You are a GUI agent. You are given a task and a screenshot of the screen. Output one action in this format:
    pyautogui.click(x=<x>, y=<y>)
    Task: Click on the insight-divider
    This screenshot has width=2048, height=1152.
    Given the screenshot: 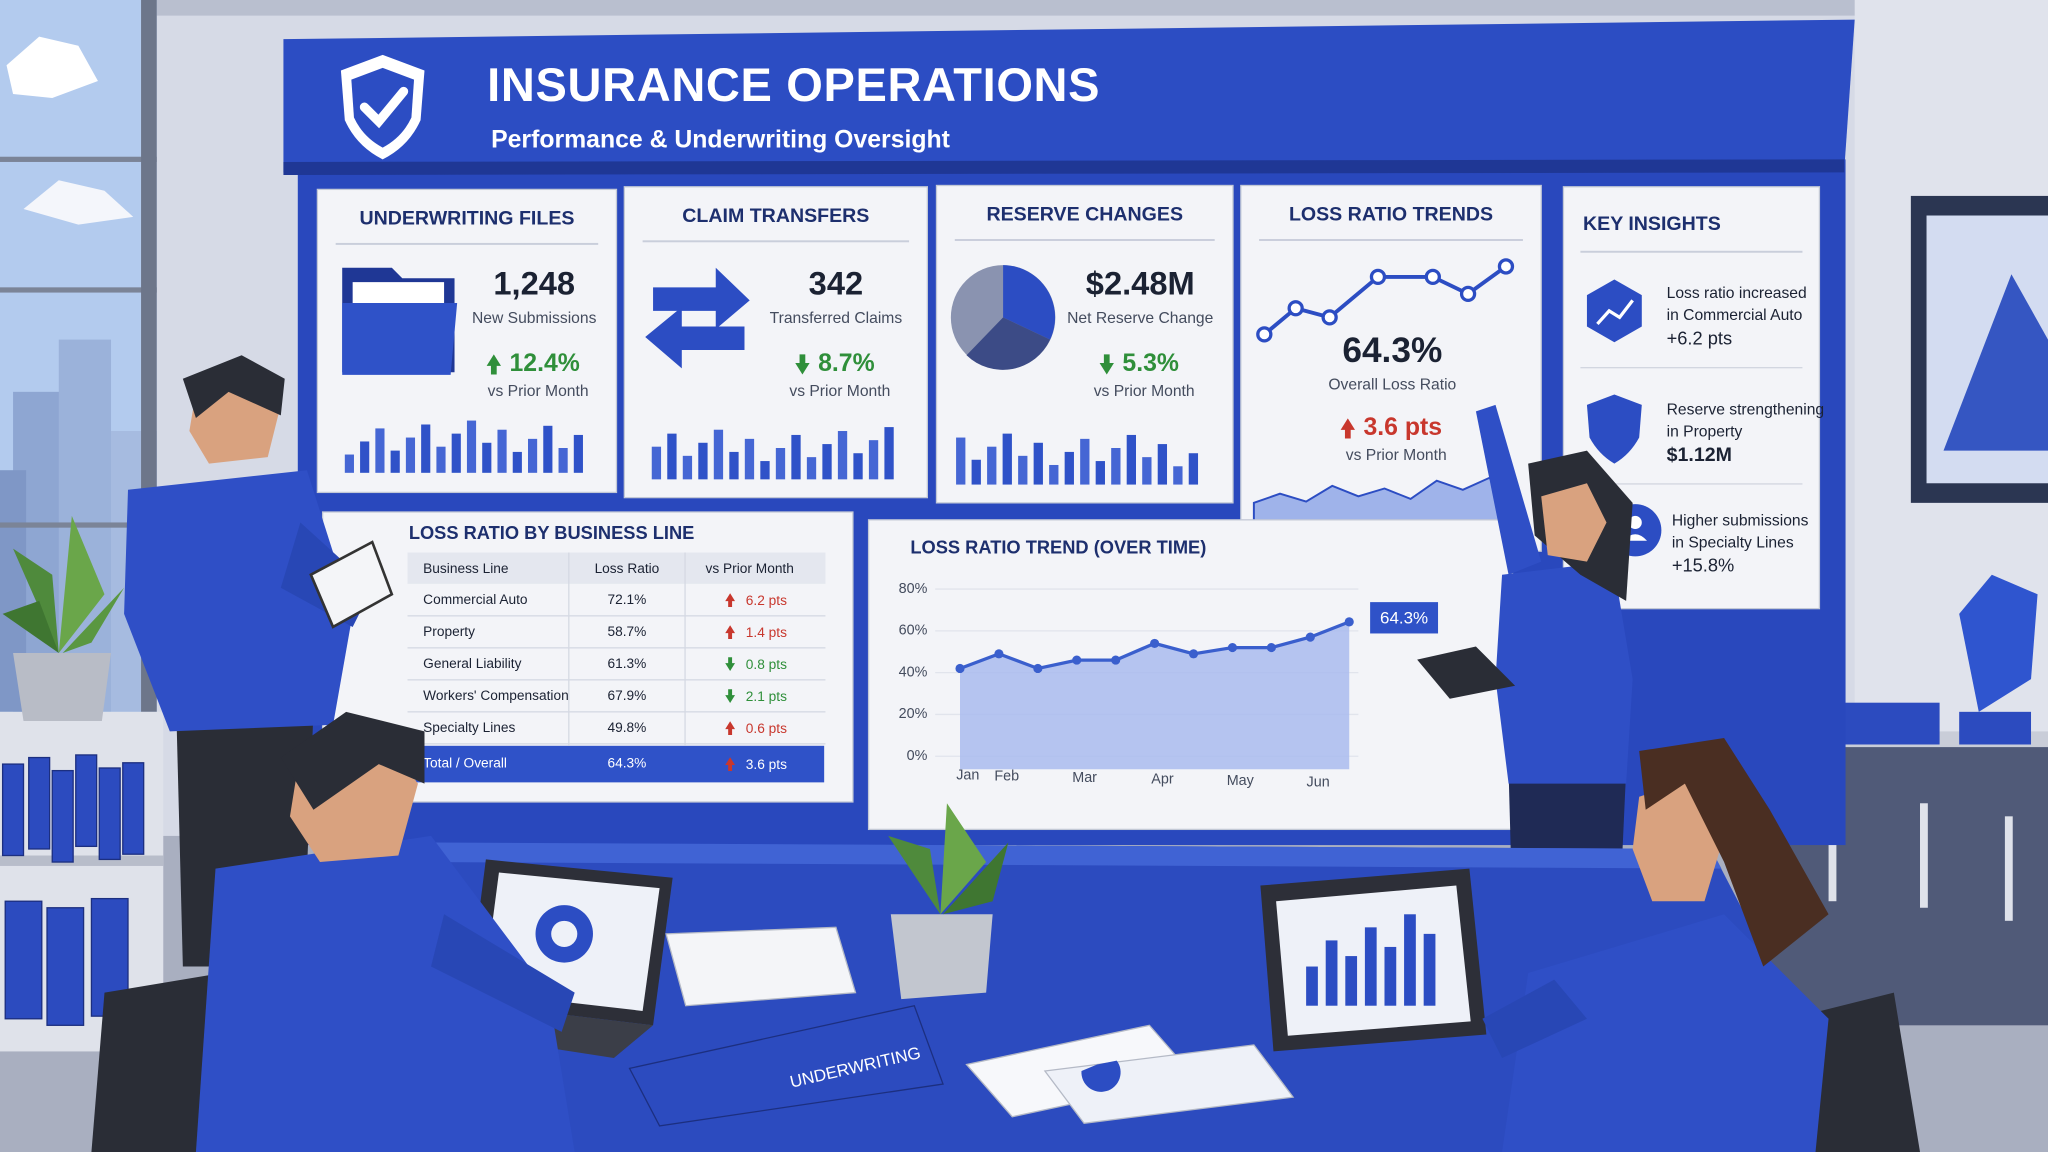 What is the action you would take?
    pyautogui.click(x=1691, y=484)
    